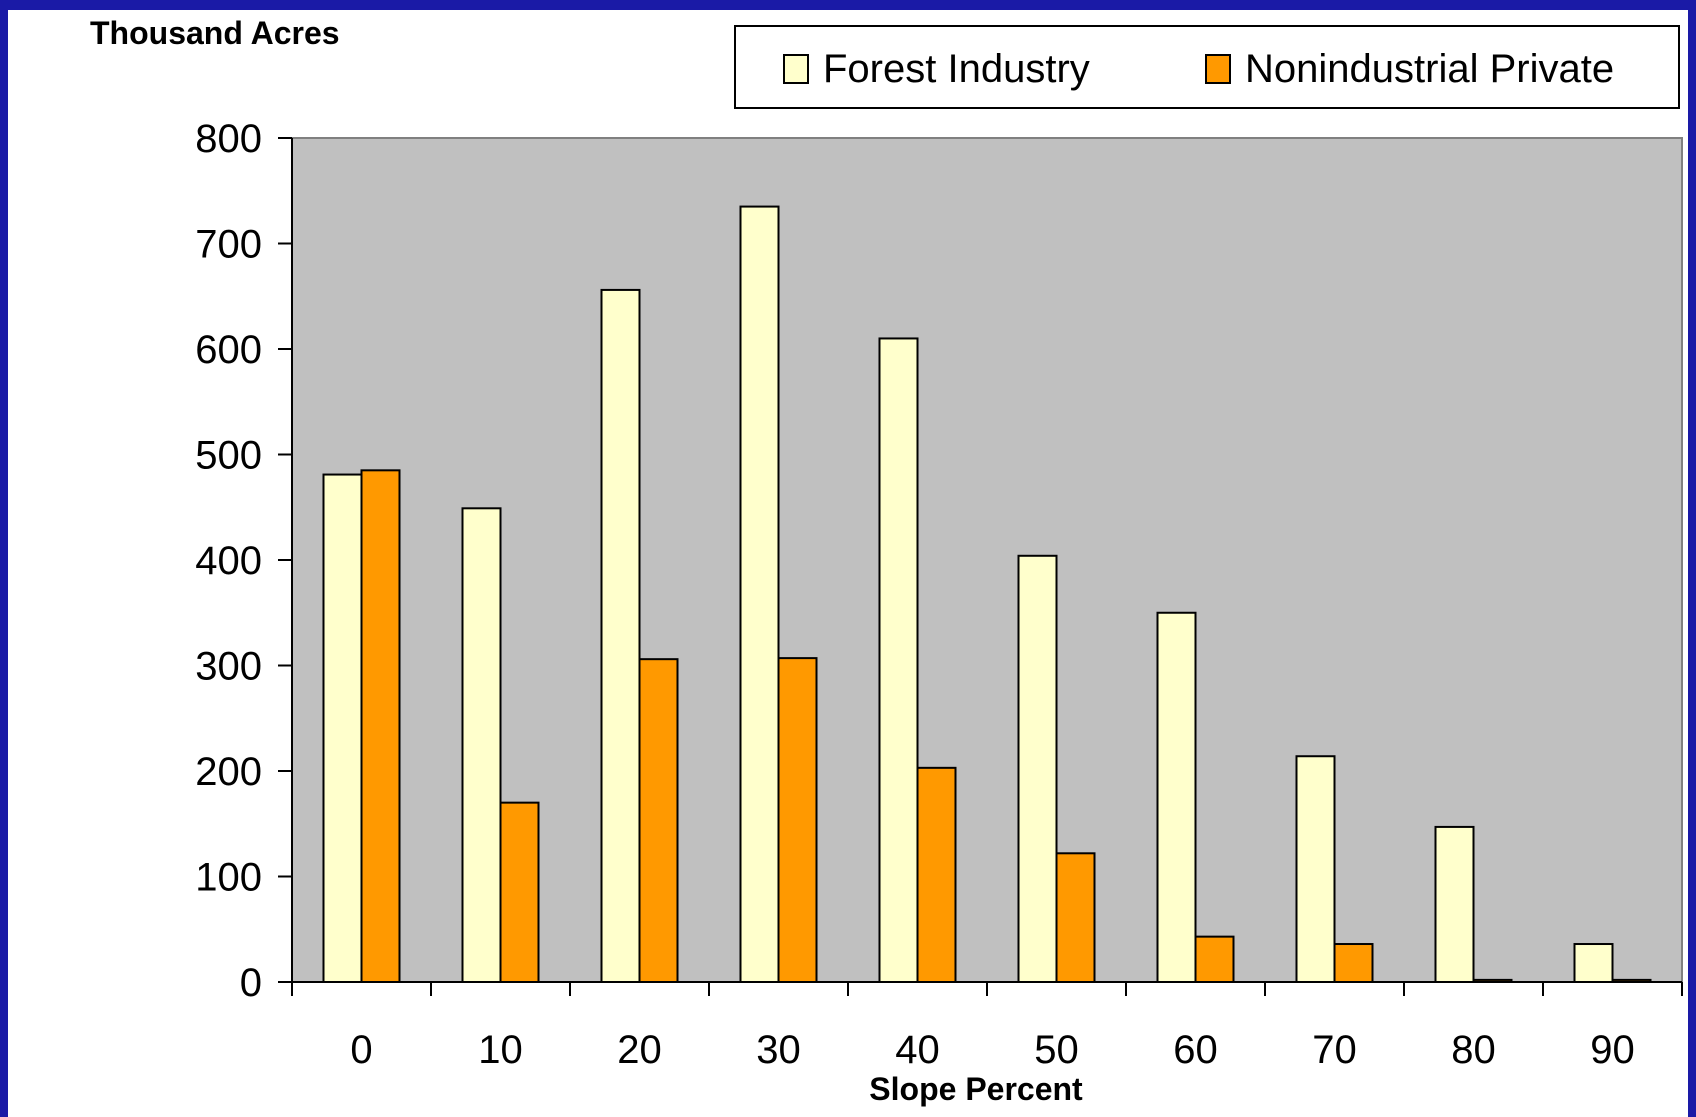 The image size is (1696, 1117). I want to click on y-tick-label: 800, so click(228, 139).